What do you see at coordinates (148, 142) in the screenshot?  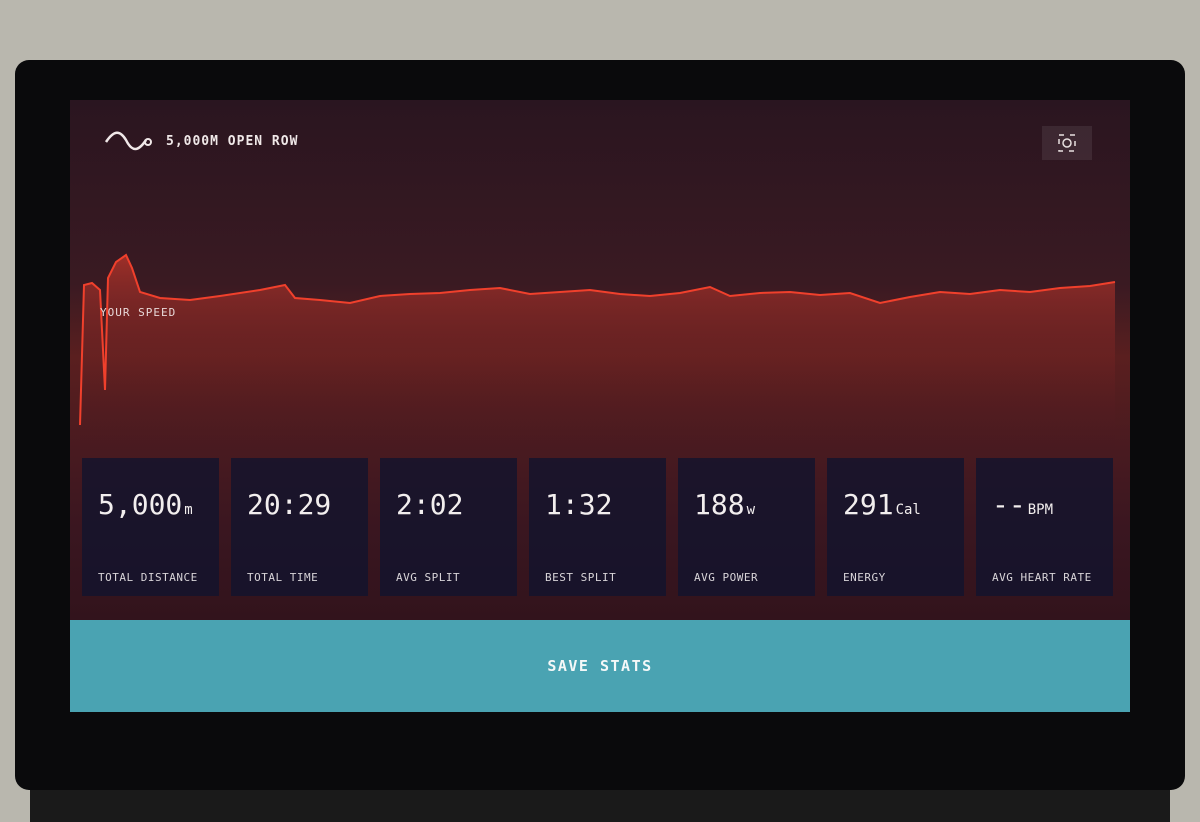 I see `logo-dot` at bounding box center [148, 142].